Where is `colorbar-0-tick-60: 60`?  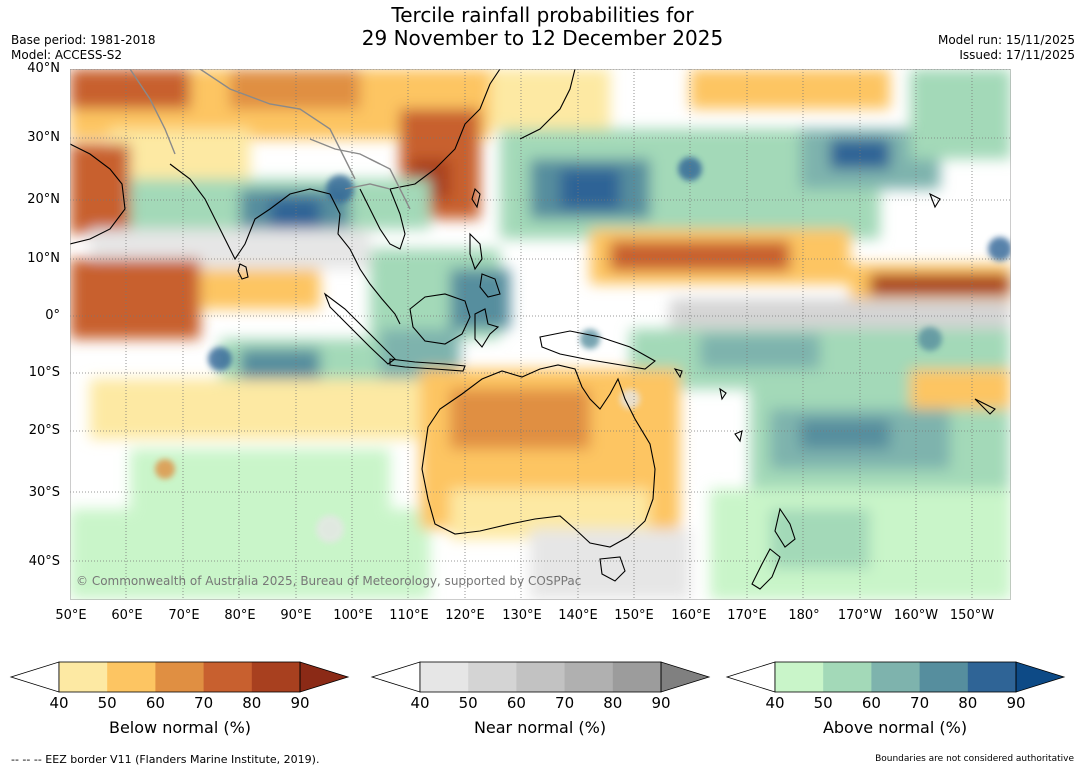
colorbar-0-tick-60: 60 is located at coordinates (155, 703).